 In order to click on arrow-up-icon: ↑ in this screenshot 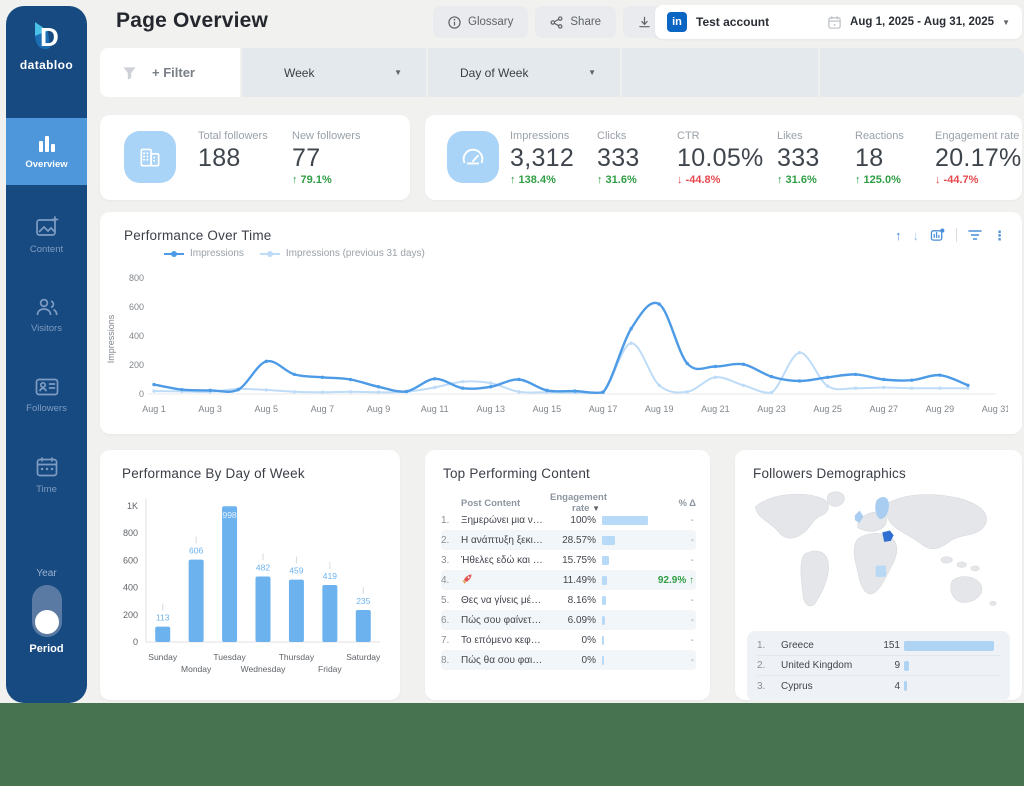, I will do `click(898, 235)`.